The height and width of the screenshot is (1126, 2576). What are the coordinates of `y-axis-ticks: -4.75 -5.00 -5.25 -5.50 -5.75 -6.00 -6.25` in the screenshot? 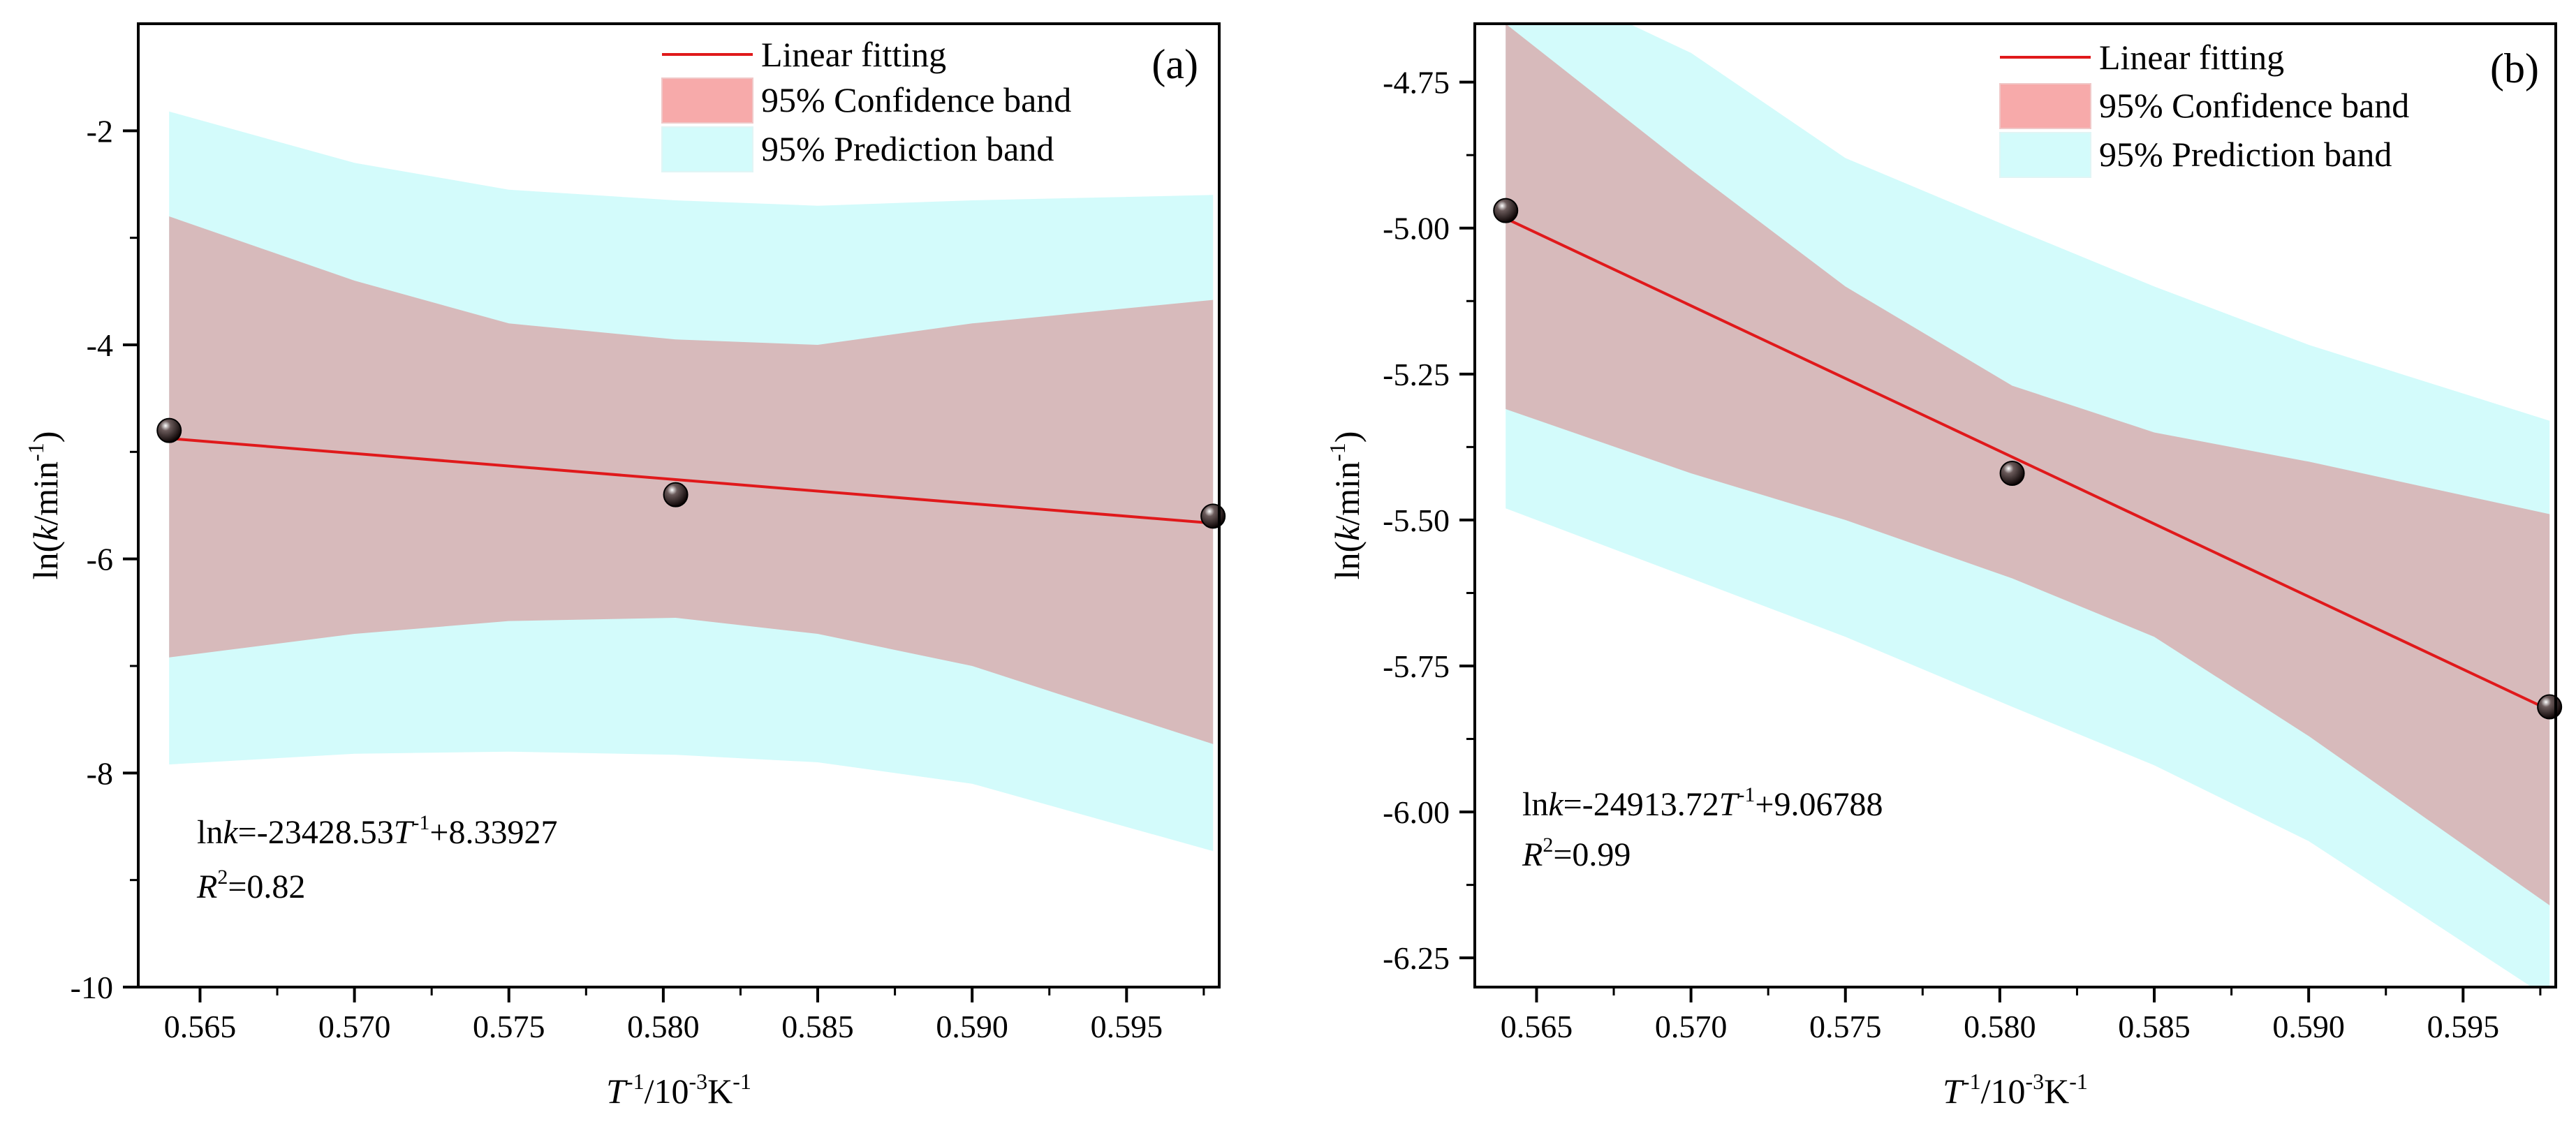 It's located at (1429, 520).